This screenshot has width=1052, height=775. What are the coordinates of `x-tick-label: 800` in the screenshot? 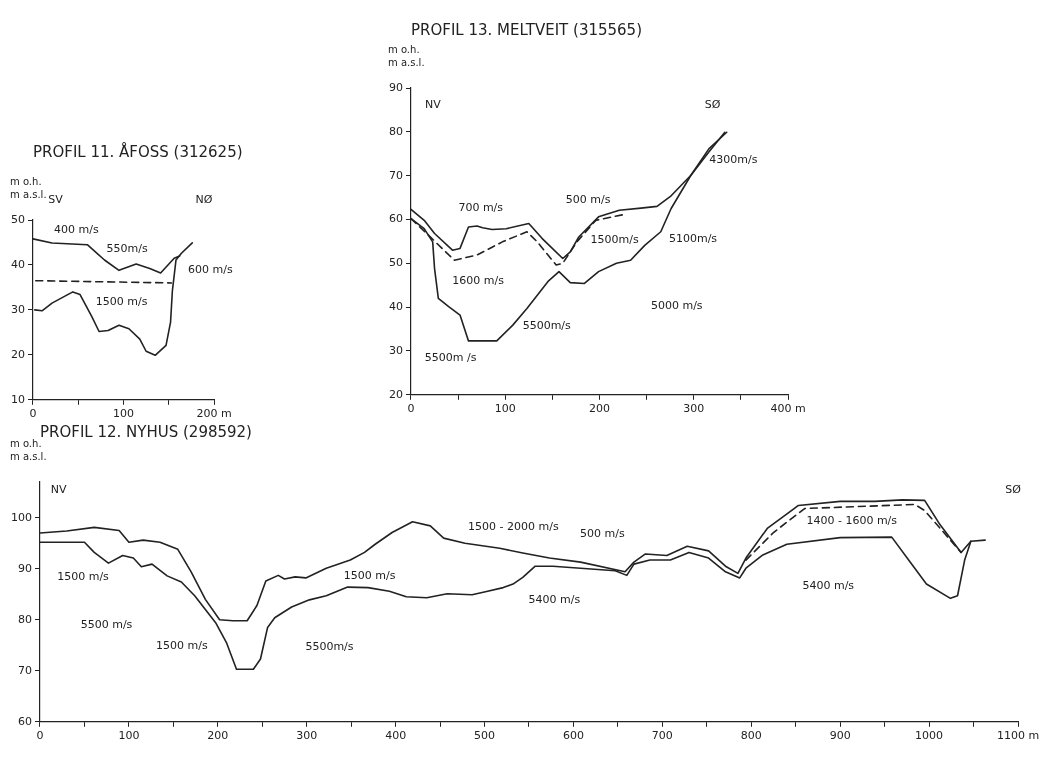 It's located at (751, 736).